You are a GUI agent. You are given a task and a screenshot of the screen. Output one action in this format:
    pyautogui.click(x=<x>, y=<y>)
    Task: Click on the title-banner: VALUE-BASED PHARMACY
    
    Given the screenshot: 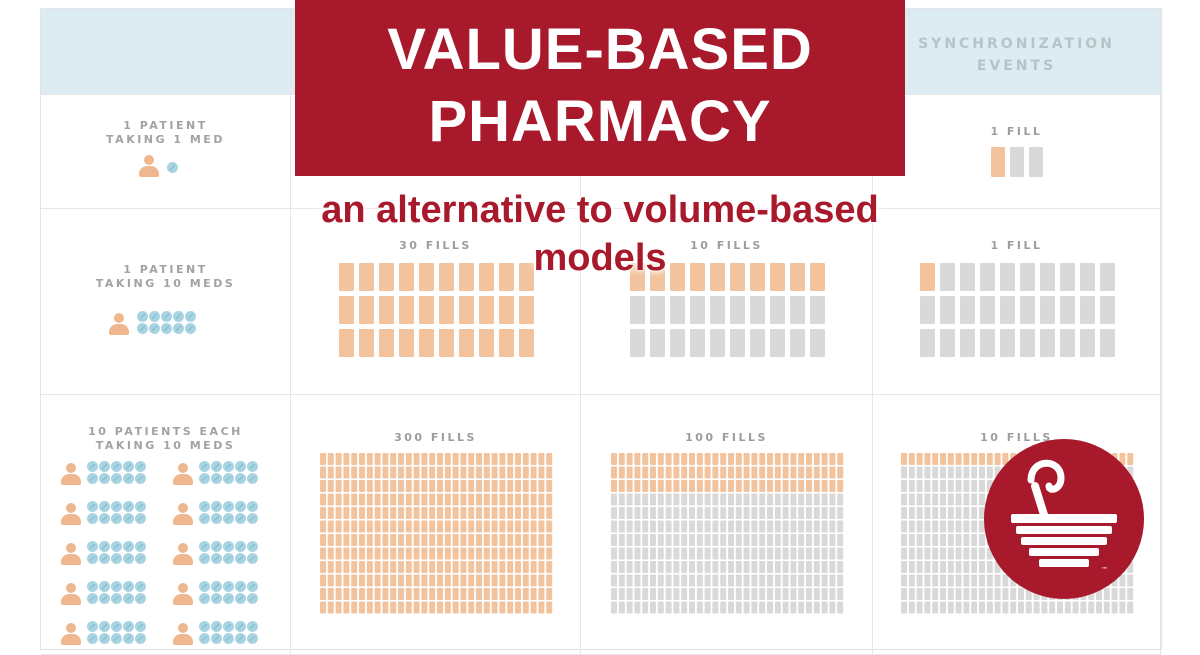 What is the action you would take?
    pyautogui.click(x=600, y=88)
    